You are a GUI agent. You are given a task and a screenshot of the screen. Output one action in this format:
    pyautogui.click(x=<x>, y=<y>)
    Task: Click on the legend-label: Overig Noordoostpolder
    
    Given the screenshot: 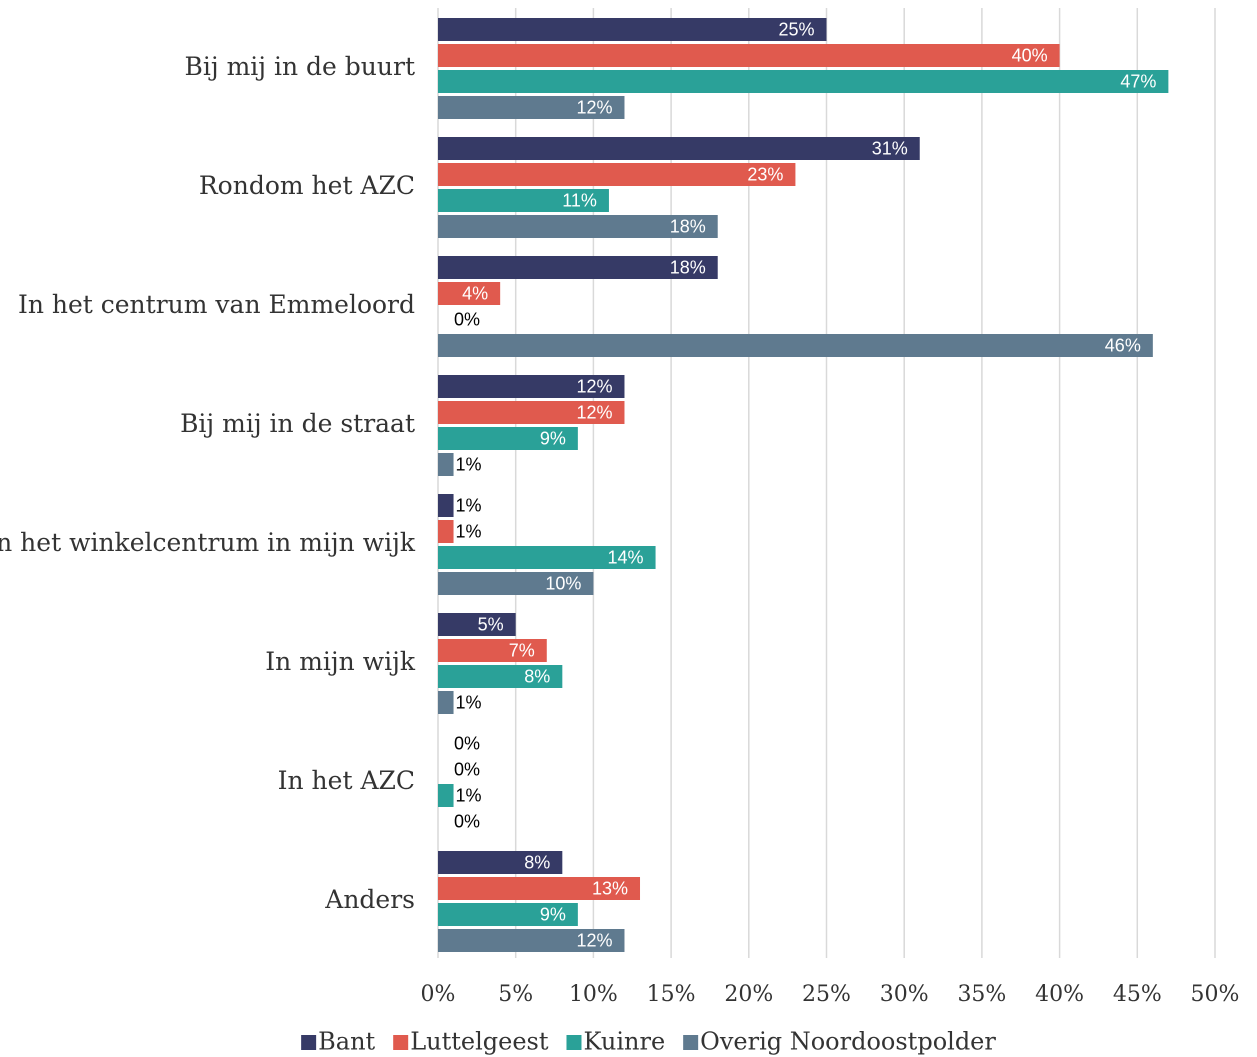 What is the action you would take?
    pyautogui.click(x=848, y=1042)
    